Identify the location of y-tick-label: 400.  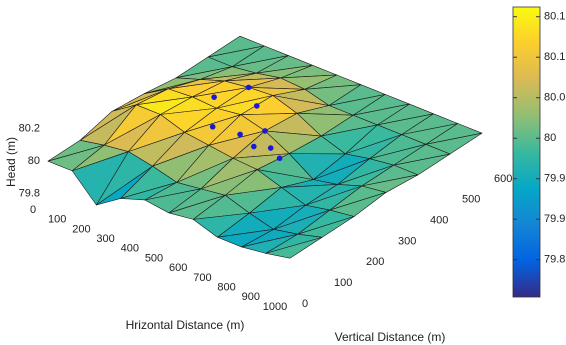
(439, 221).